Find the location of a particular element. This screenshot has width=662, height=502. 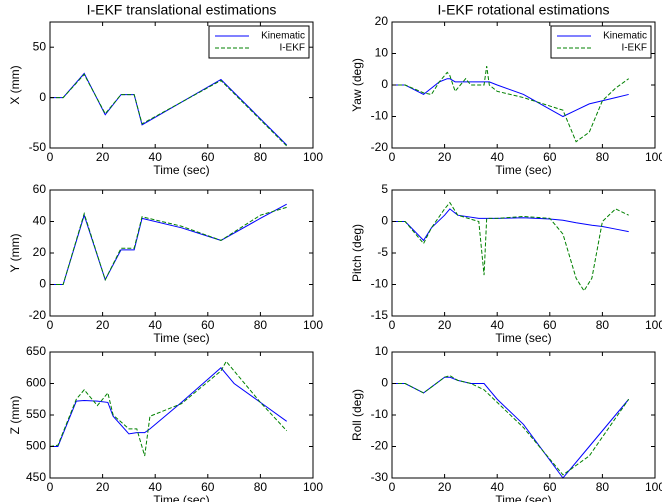

y-tick-label: 40 is located at coordinates (40, 221).